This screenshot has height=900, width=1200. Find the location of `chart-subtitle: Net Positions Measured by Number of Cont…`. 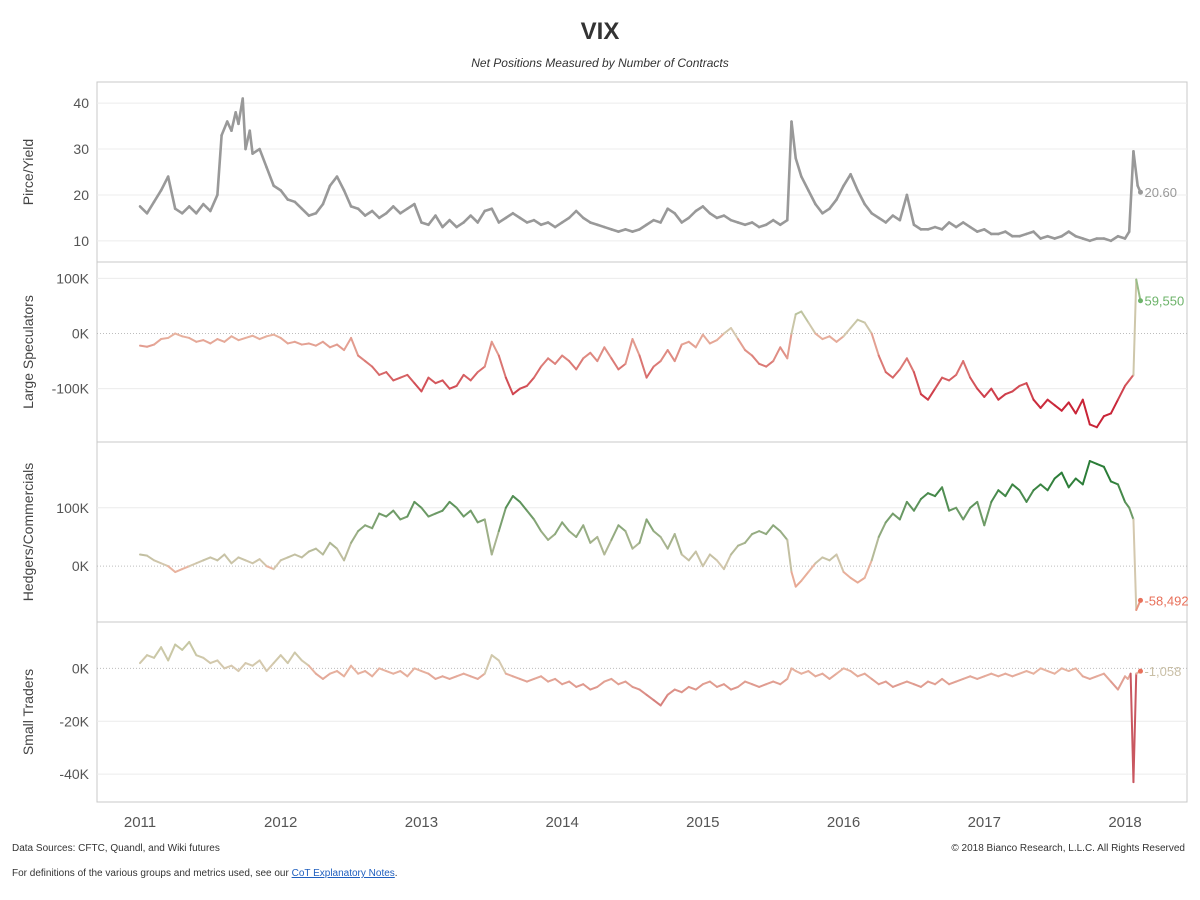

chart-subtitle: Net Positions Measured by Number of Cont… is located at coordinates (600, 63).